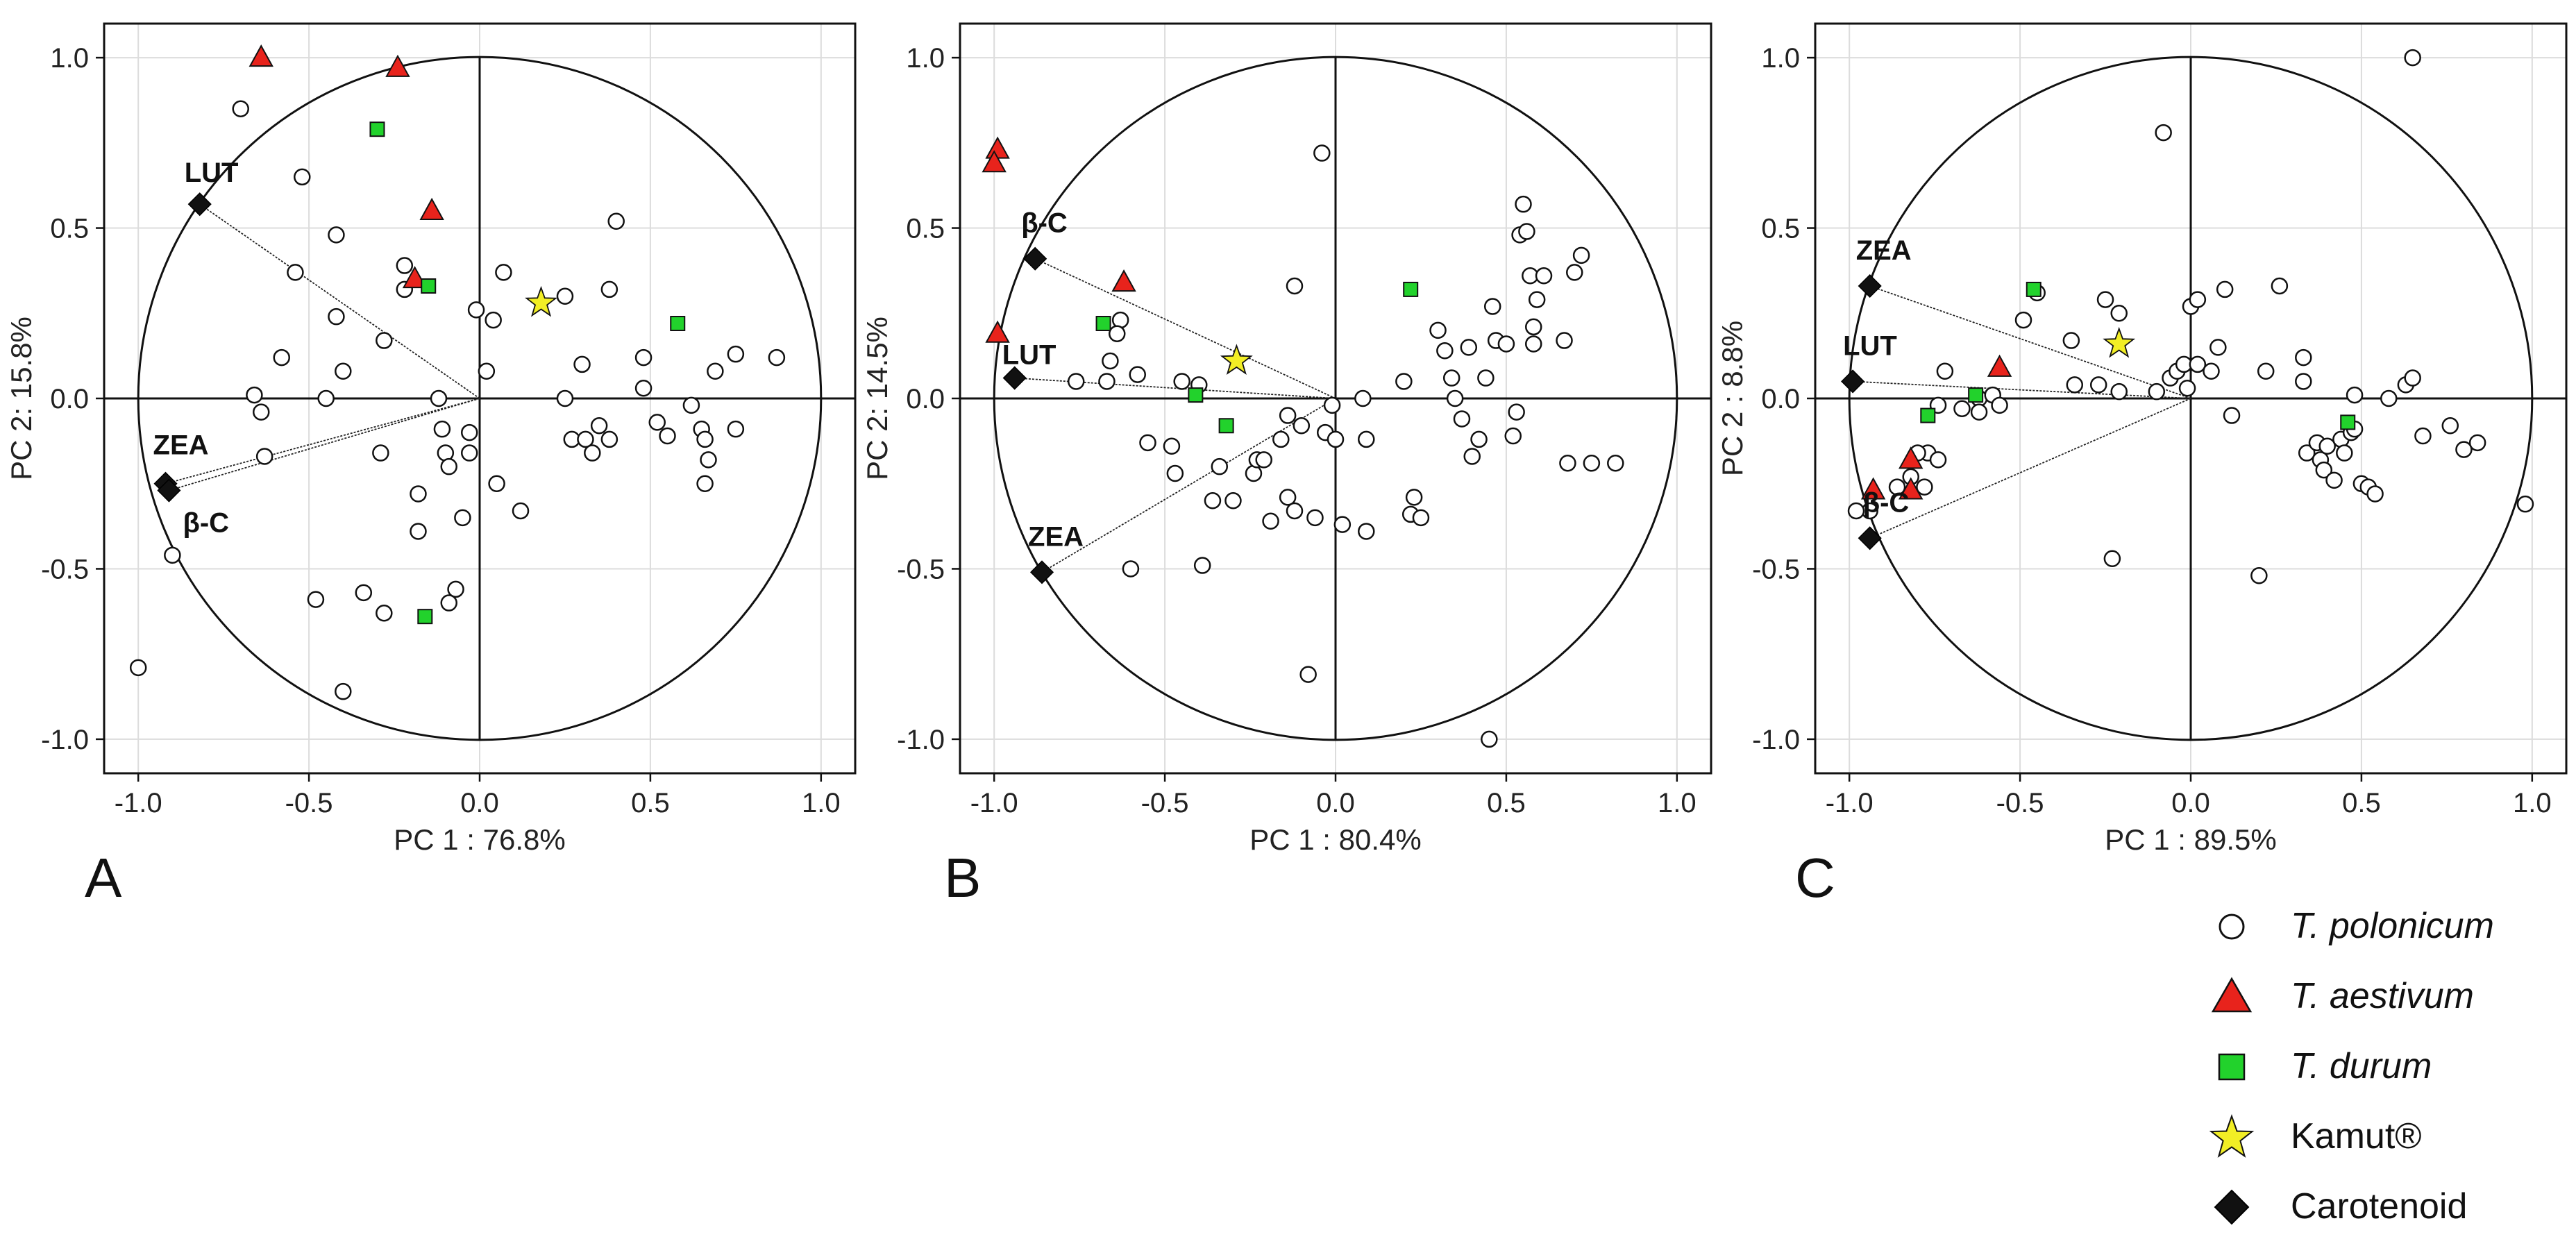 This screenshot has height=1246, width=2576. Describe the element at coordinates (541, 301) in the screenshot. I see `point-kamut` at that location.